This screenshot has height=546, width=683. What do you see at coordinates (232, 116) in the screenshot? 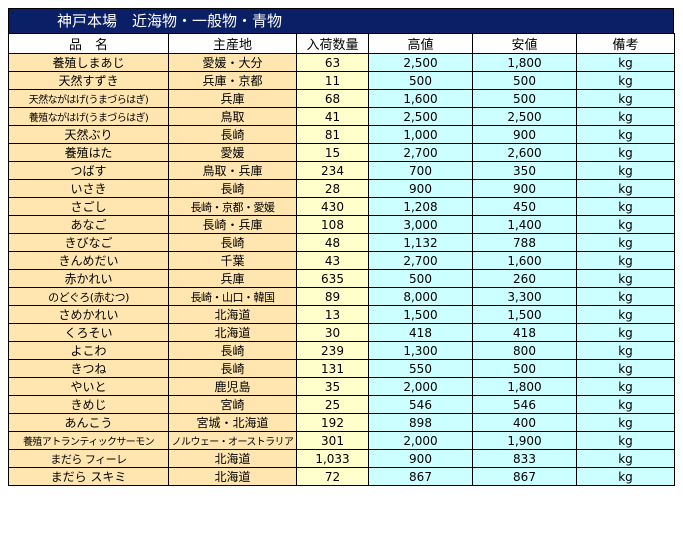
I see `cell-origin: 鳥取` at bounding box center [232, 116].